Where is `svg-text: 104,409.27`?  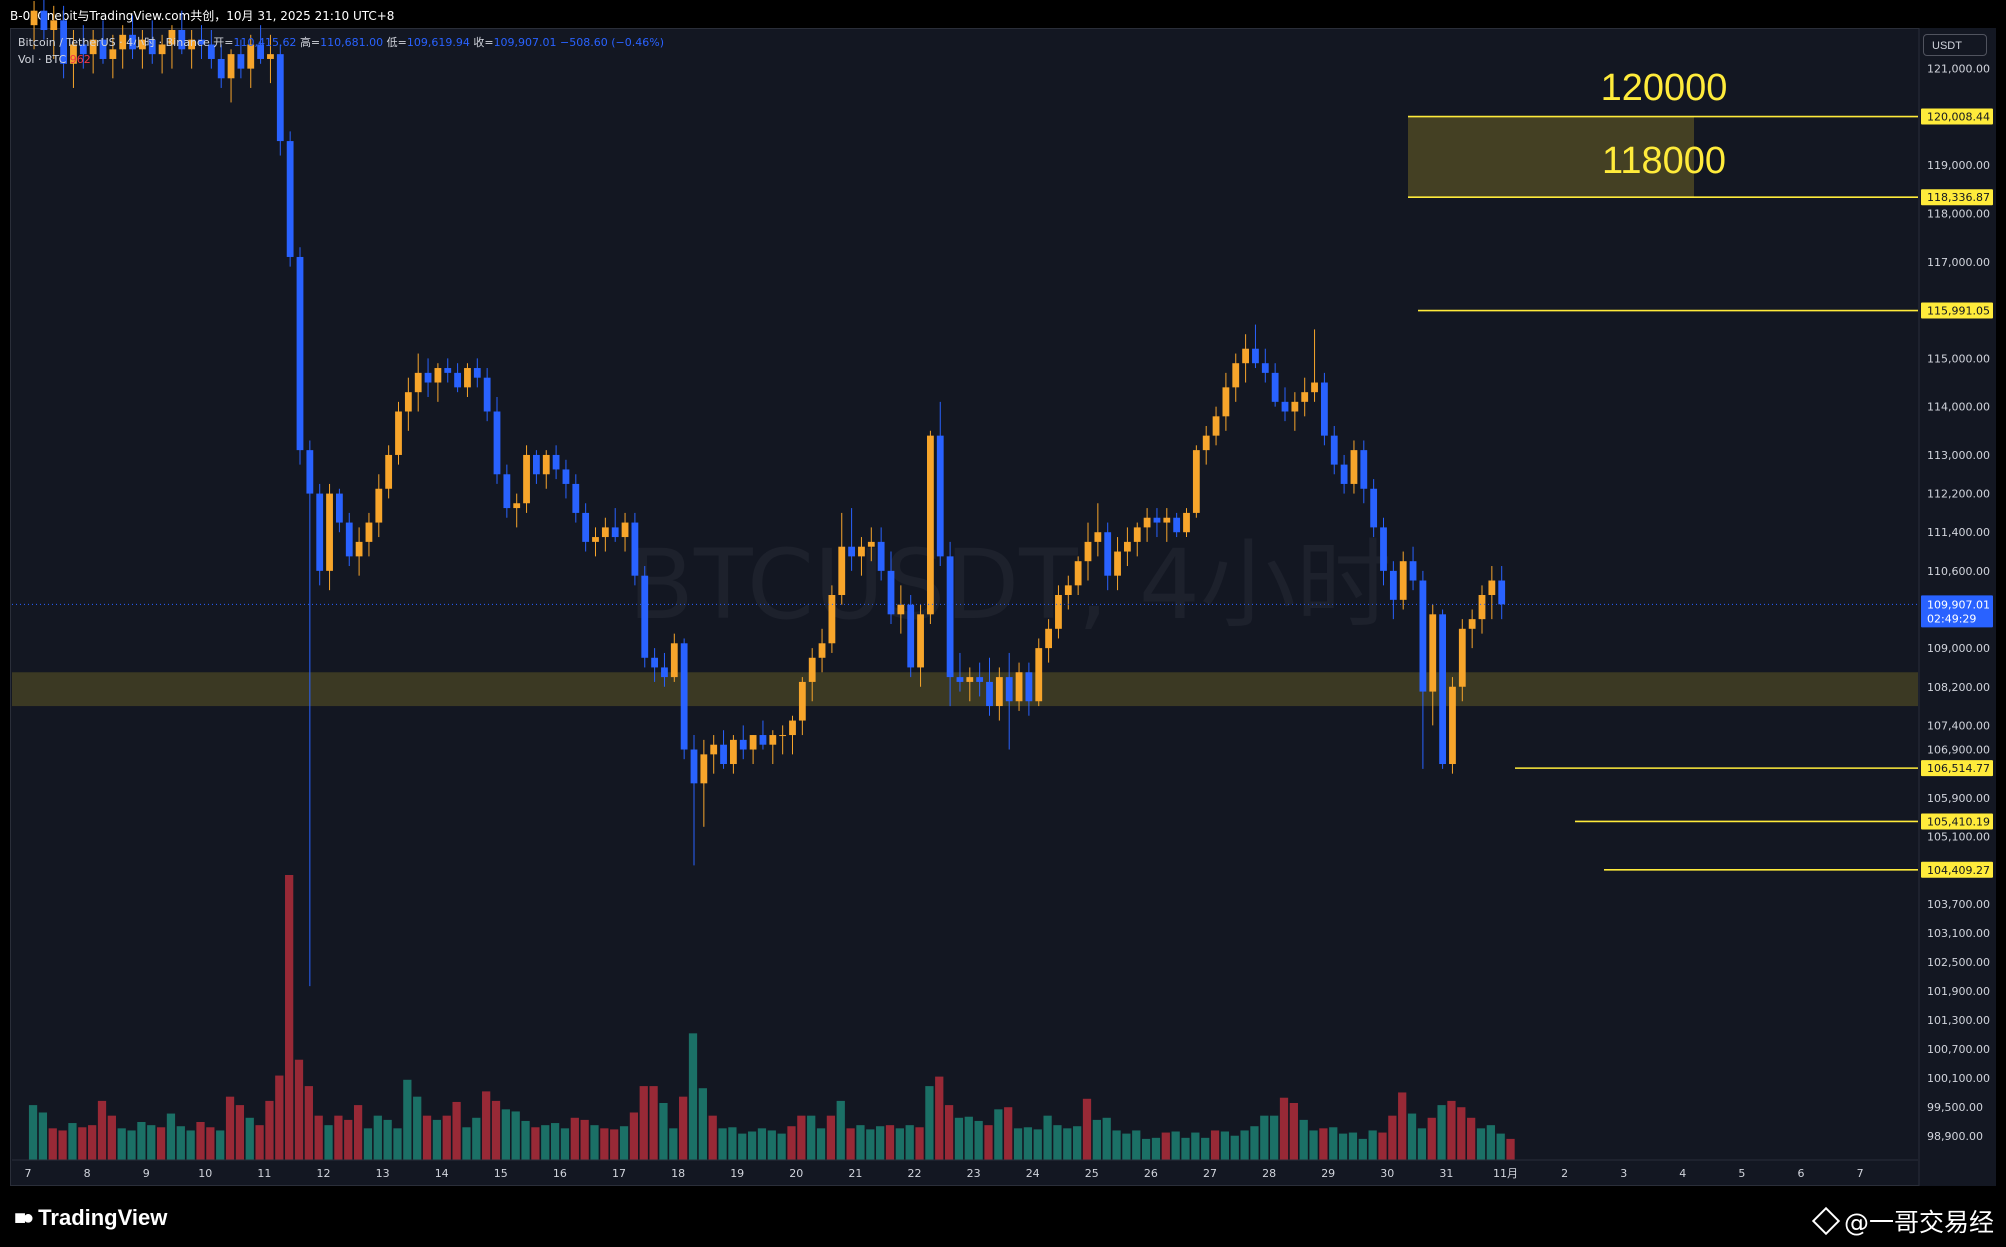
svg-text: 104,409.27 is located at coordinates (1958, 870).